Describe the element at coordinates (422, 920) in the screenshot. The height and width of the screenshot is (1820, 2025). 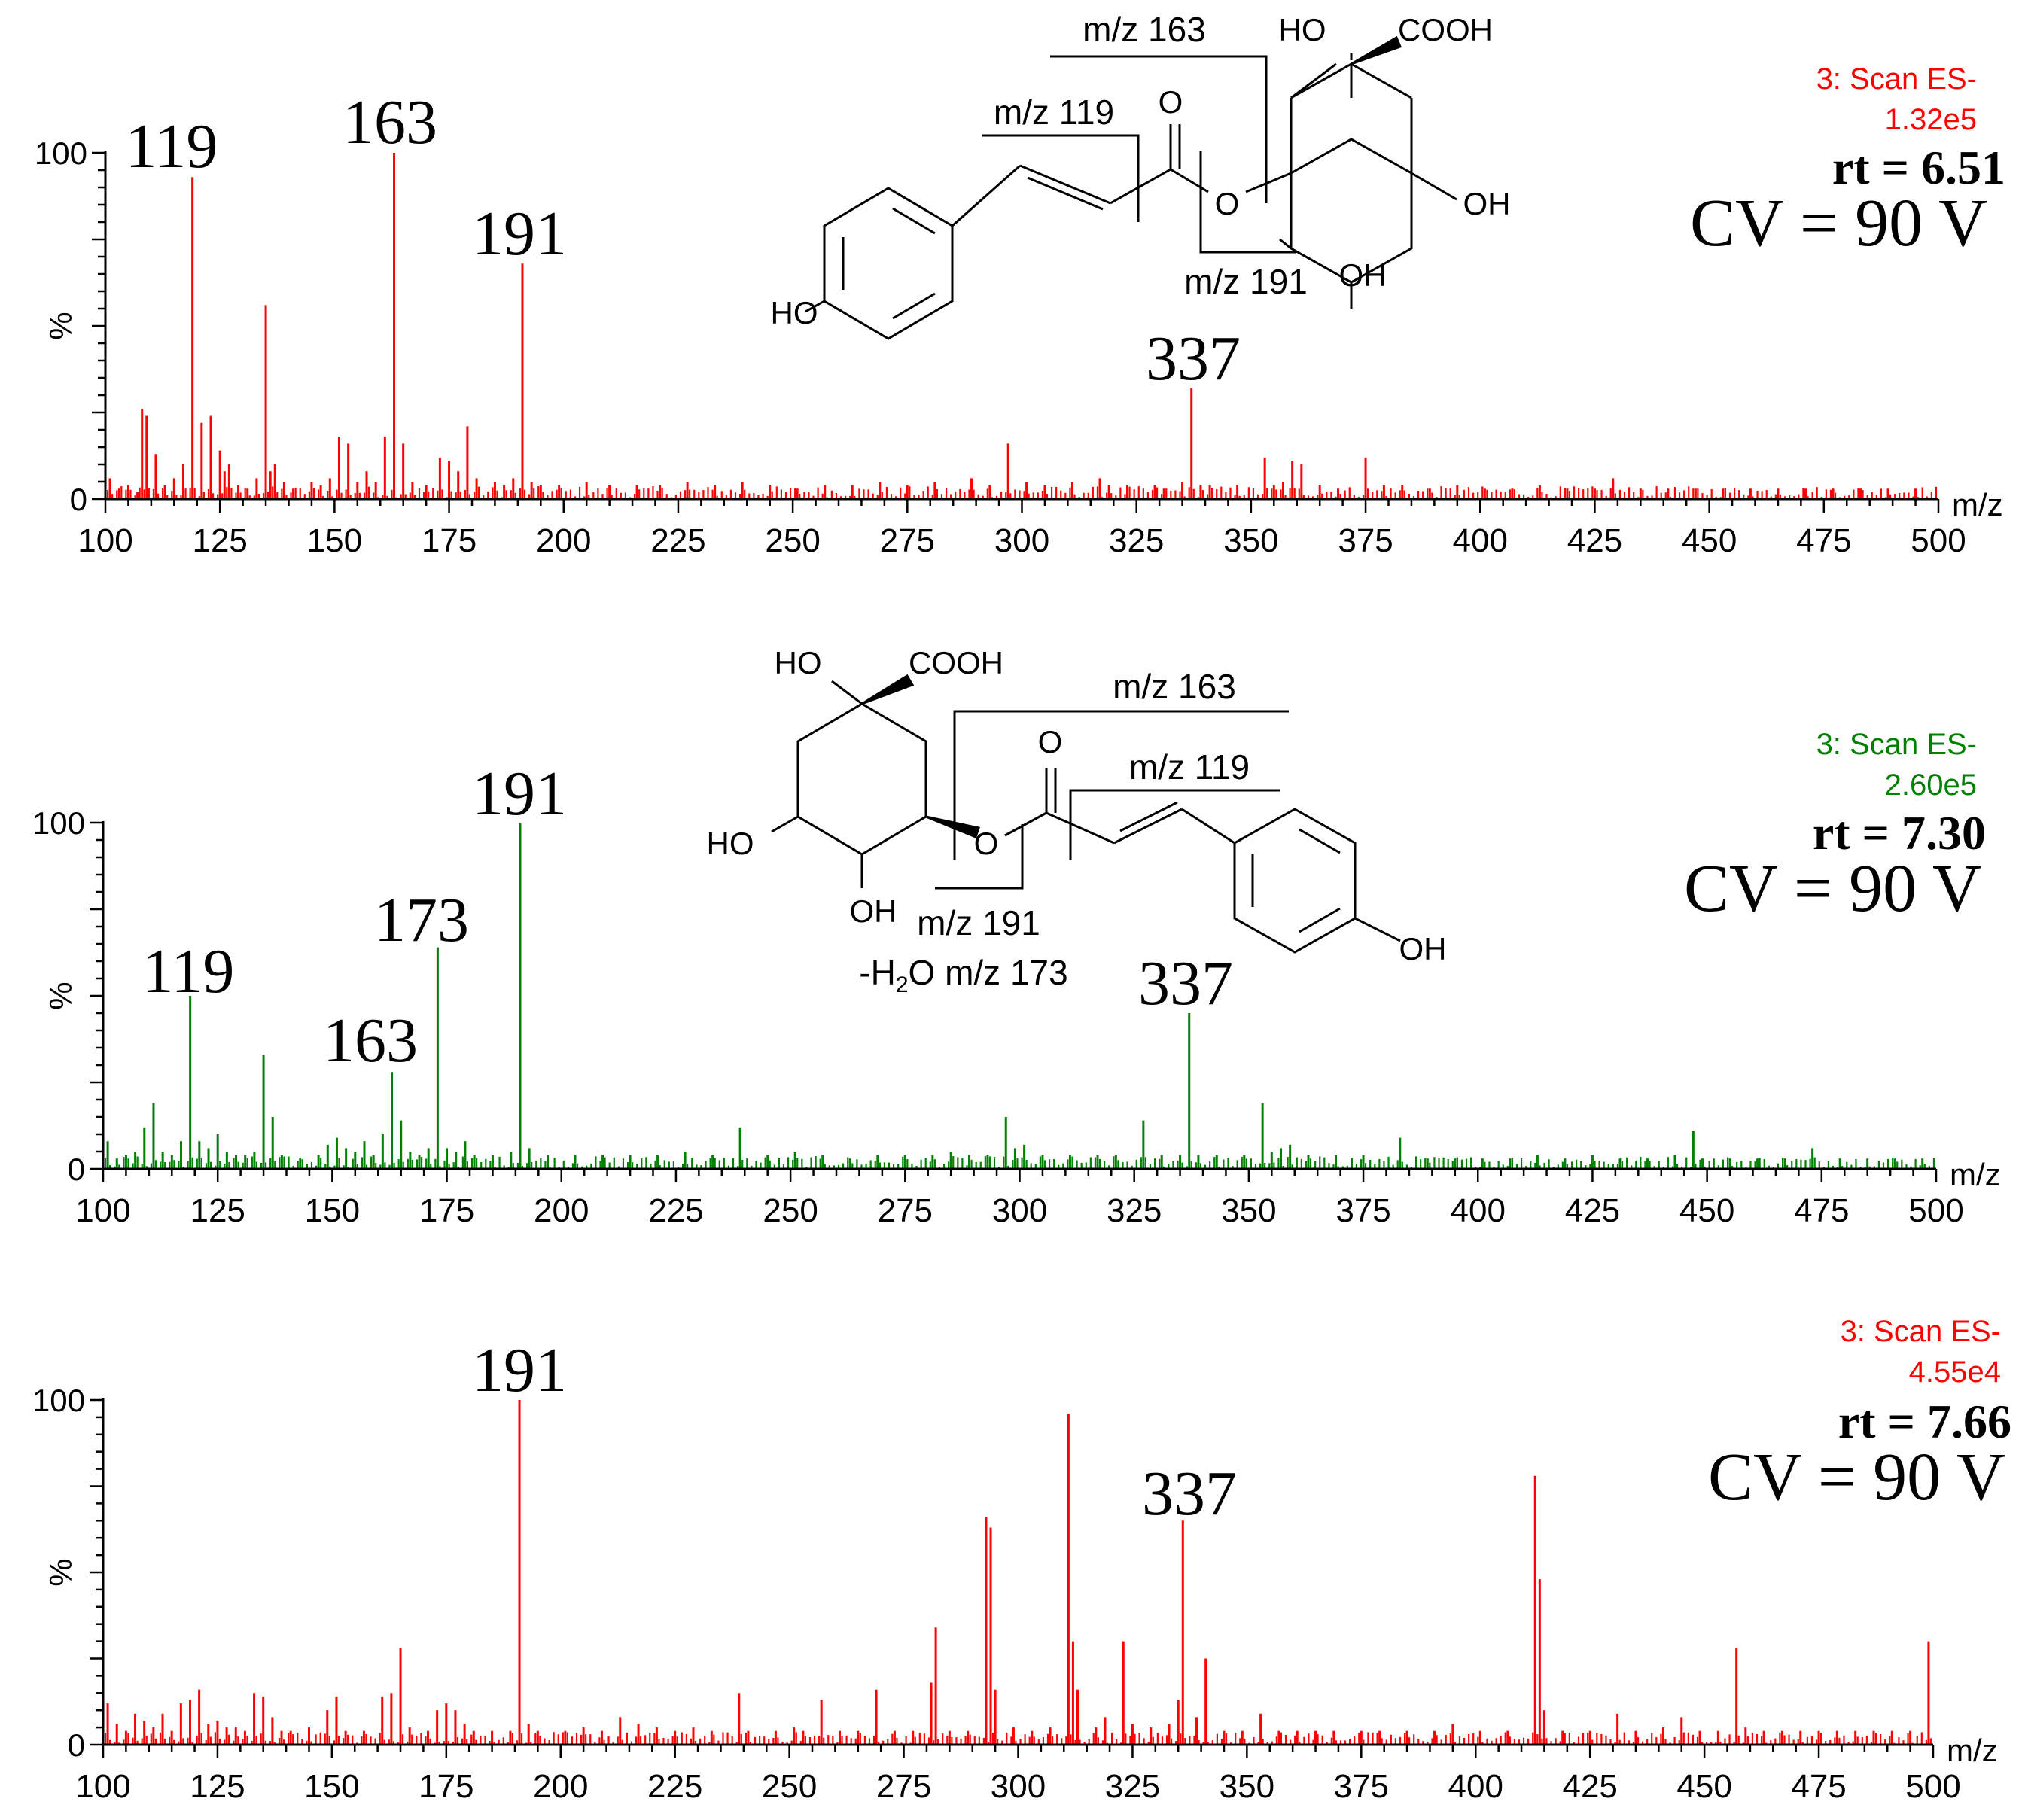
I see `peak-label-173: 173` at that location.